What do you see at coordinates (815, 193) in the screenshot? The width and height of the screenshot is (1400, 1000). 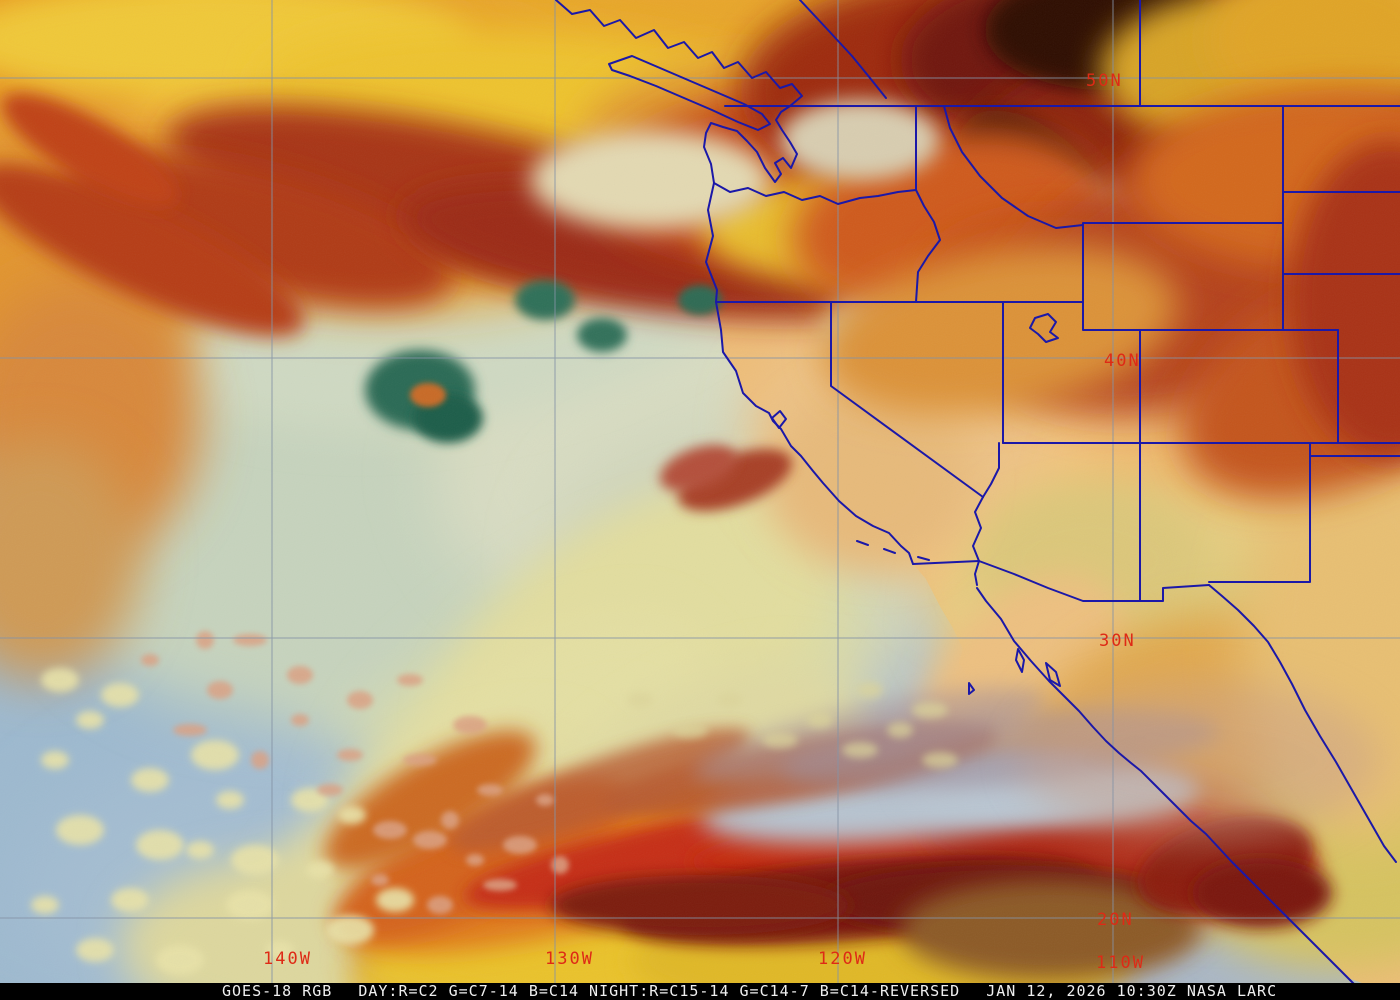 I see `wa-or-border-columbia-river` at bounding box center [815, 193].